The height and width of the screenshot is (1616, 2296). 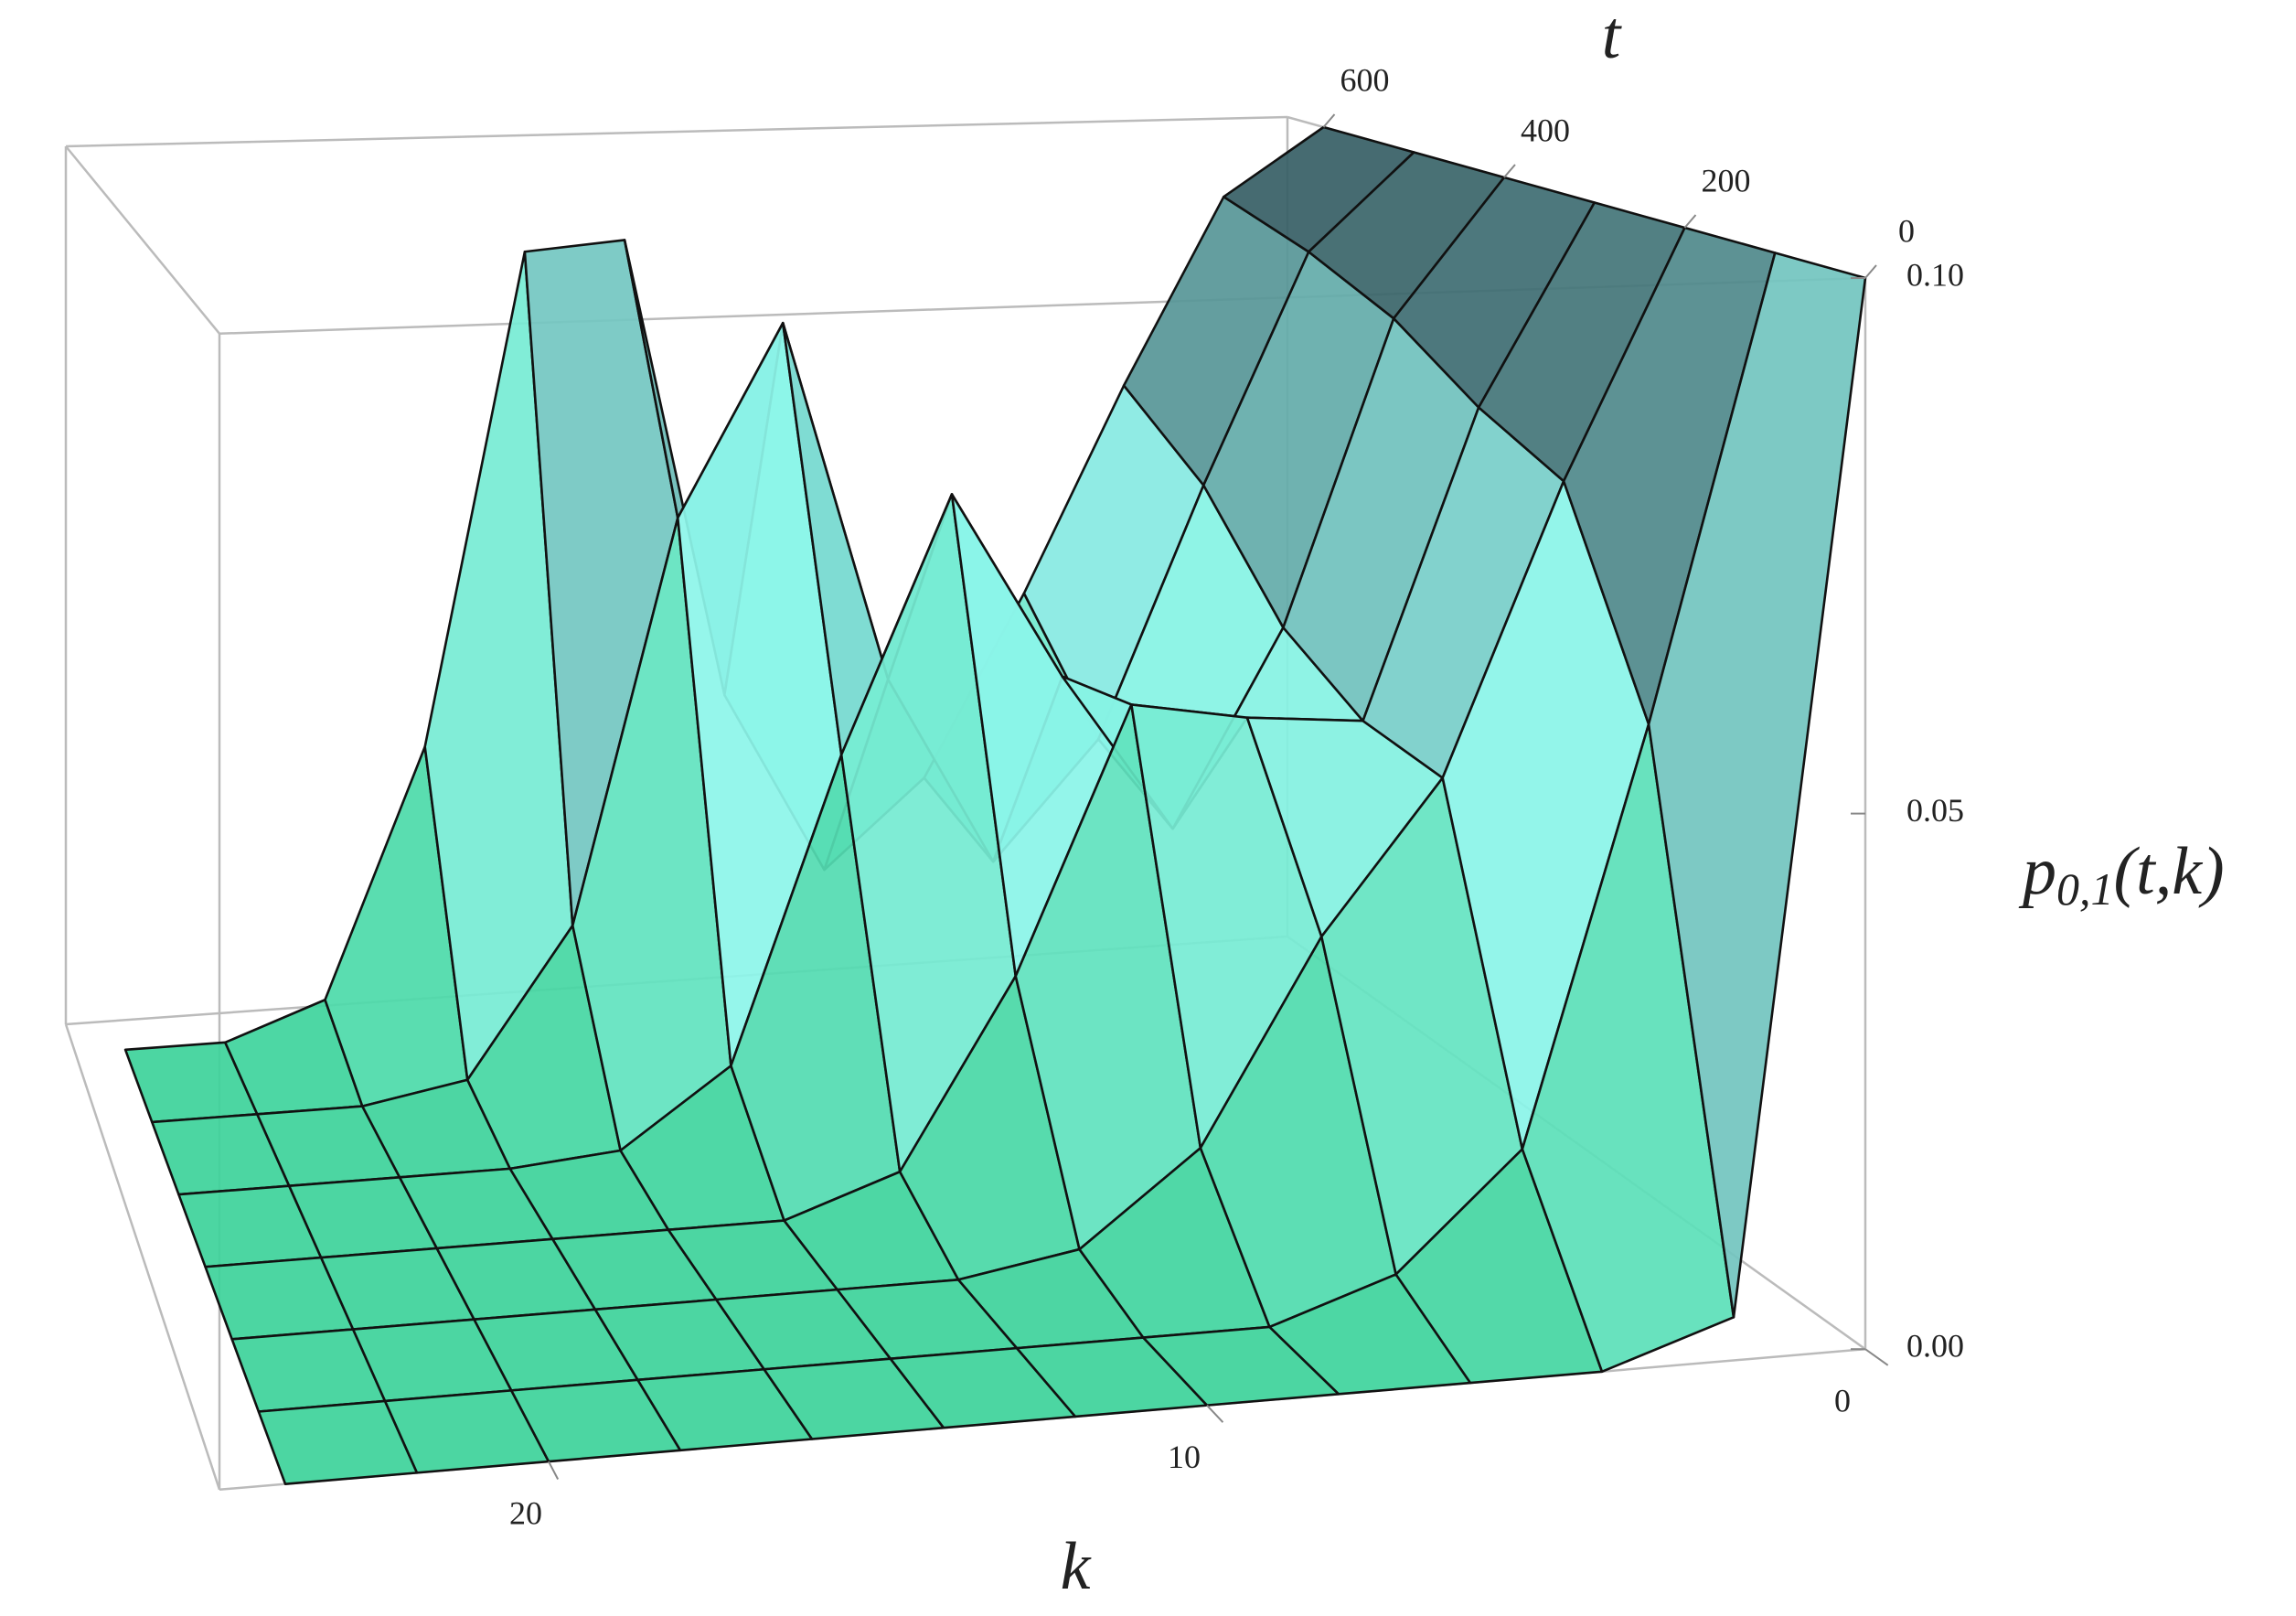 I want to click on z-tick-label: 0.00, so click(x=1935, y=1345).